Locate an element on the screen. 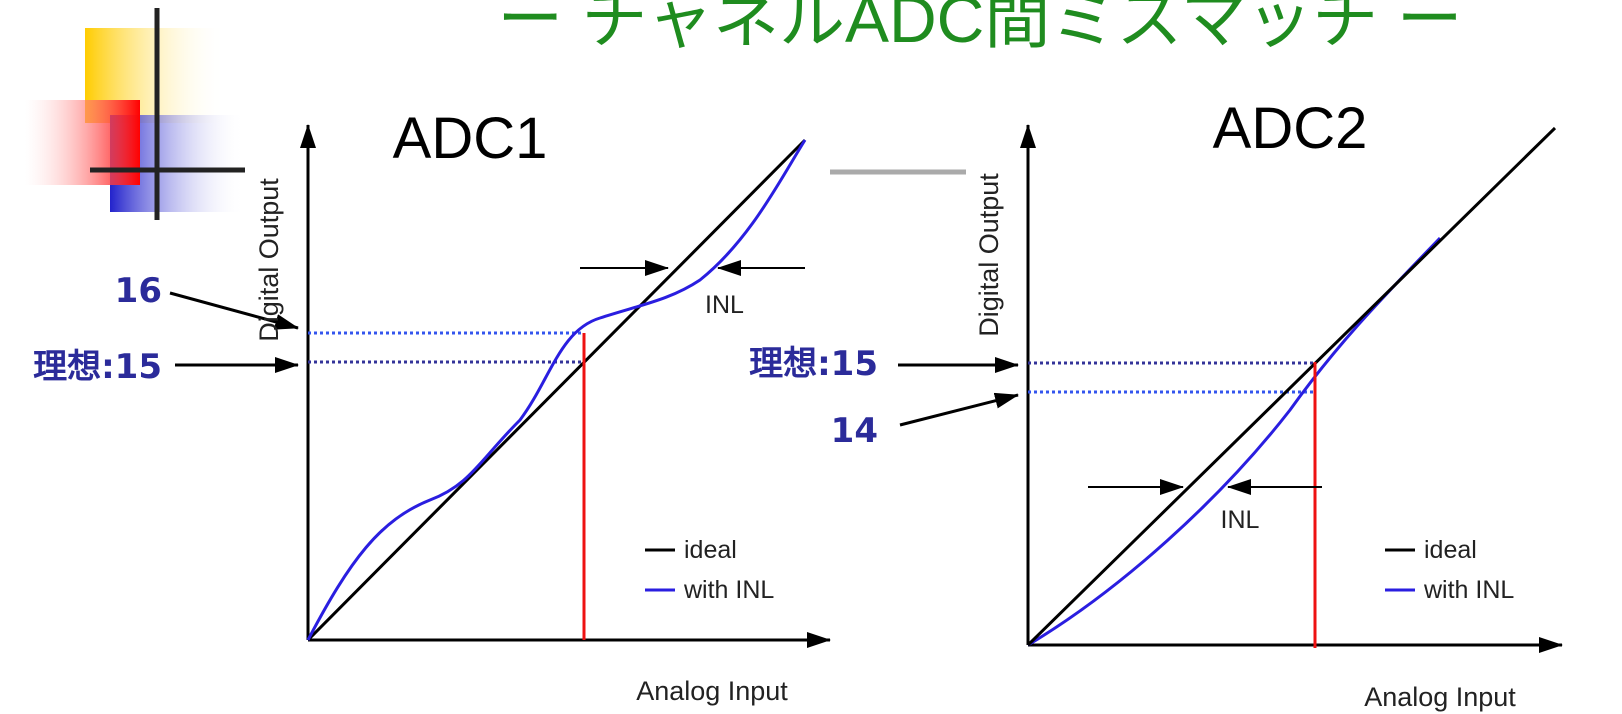  panel-title: ADC2 is located at coordinates (1290, 128).